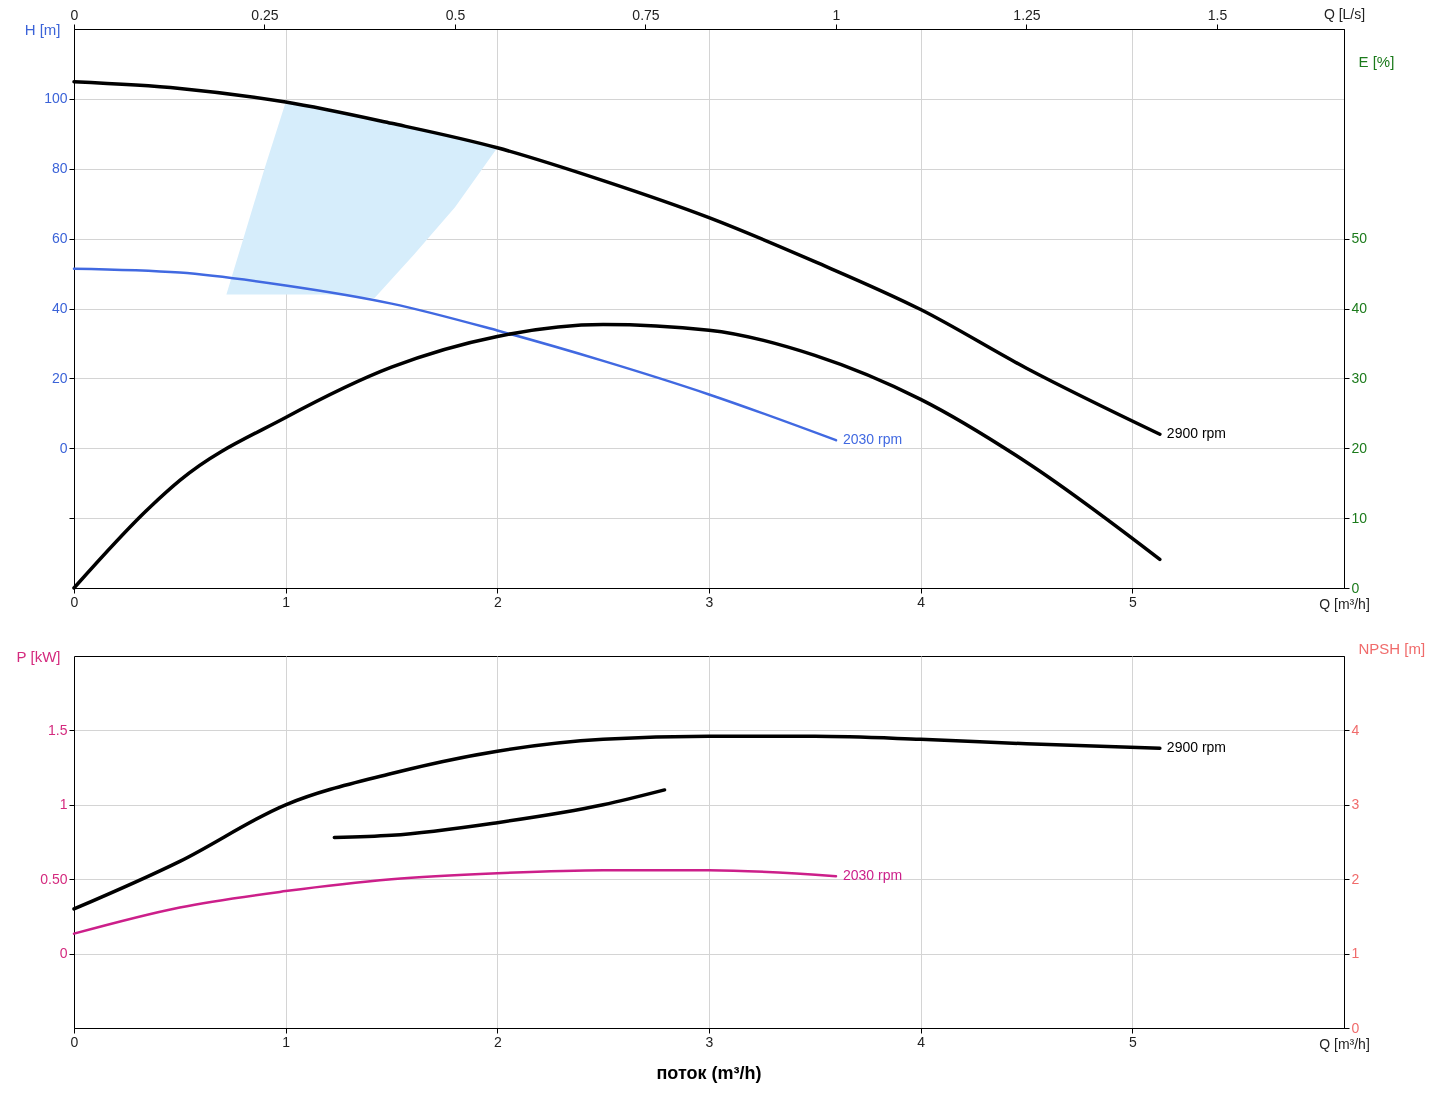 Image resolution: width=1441 pixels, height=1101 pixels. I want to click on y-axis-title: P [kW], so click(38, 656).